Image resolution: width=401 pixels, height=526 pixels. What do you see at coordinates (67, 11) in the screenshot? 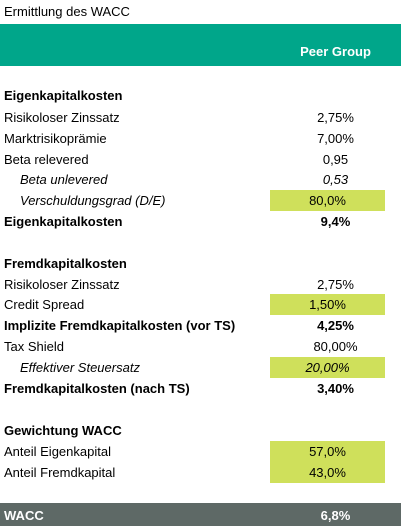
I see `sheet-title: Ermittlung des WACC` at bounding box center [67, 11].